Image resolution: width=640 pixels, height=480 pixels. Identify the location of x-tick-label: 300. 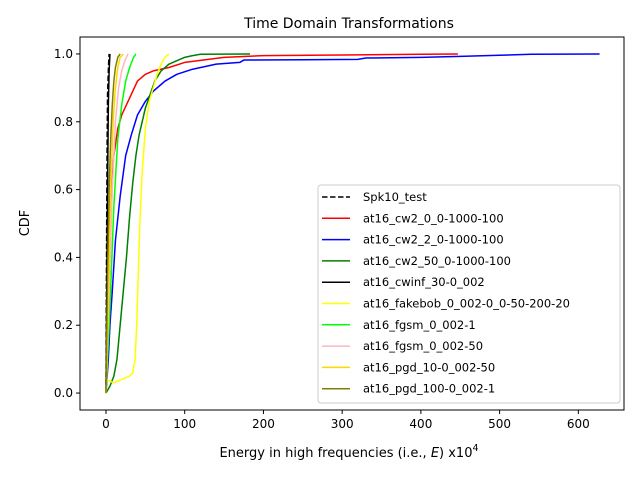
(342, 424).